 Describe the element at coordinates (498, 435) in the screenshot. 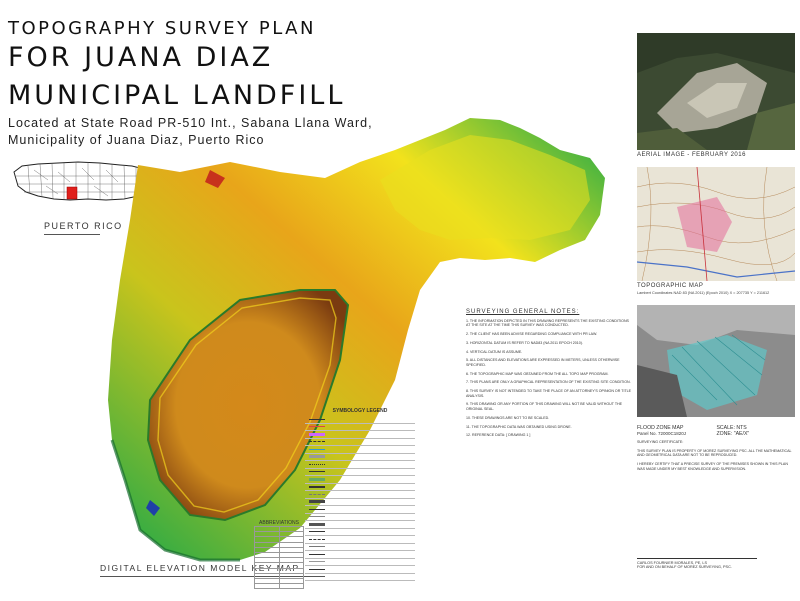

I see `note-item: 12. REFERENCE DATA: [ DRAWING 1 ]` at that location.